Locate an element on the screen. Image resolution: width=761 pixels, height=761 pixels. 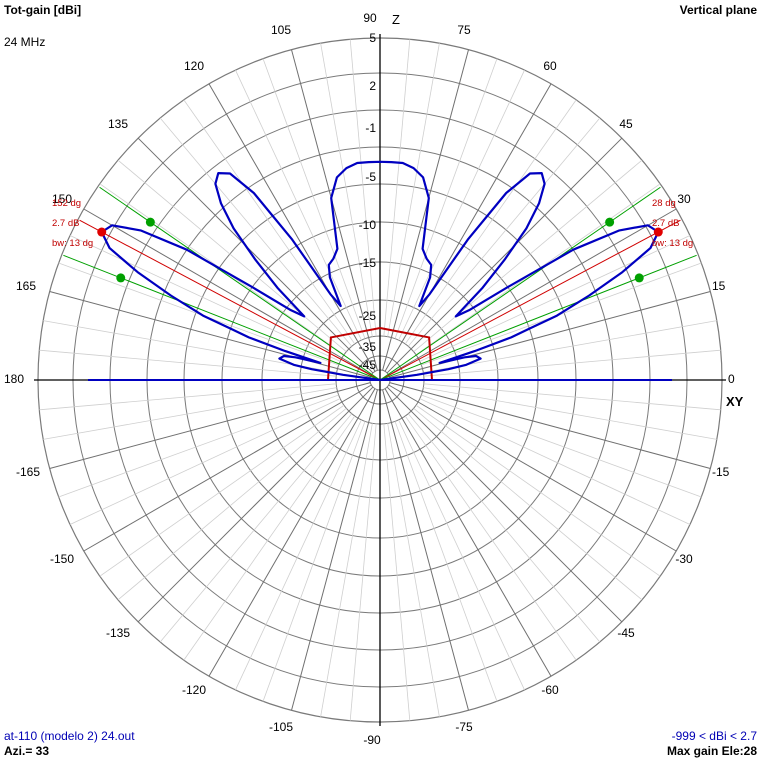
radial-tick-label: -25 is located at coordinates (368, 316).